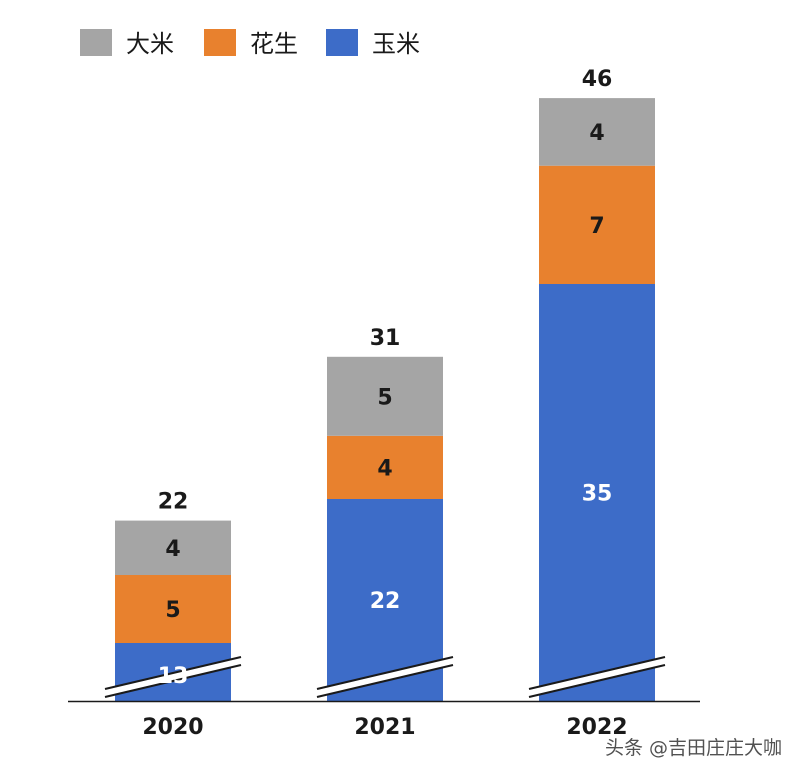 This screenshot has width=798, height=772. What do you see at coordinates (150, 44) in the screenshot?
I see `legend-label-1: 大米` at bounding box center [150, 44].